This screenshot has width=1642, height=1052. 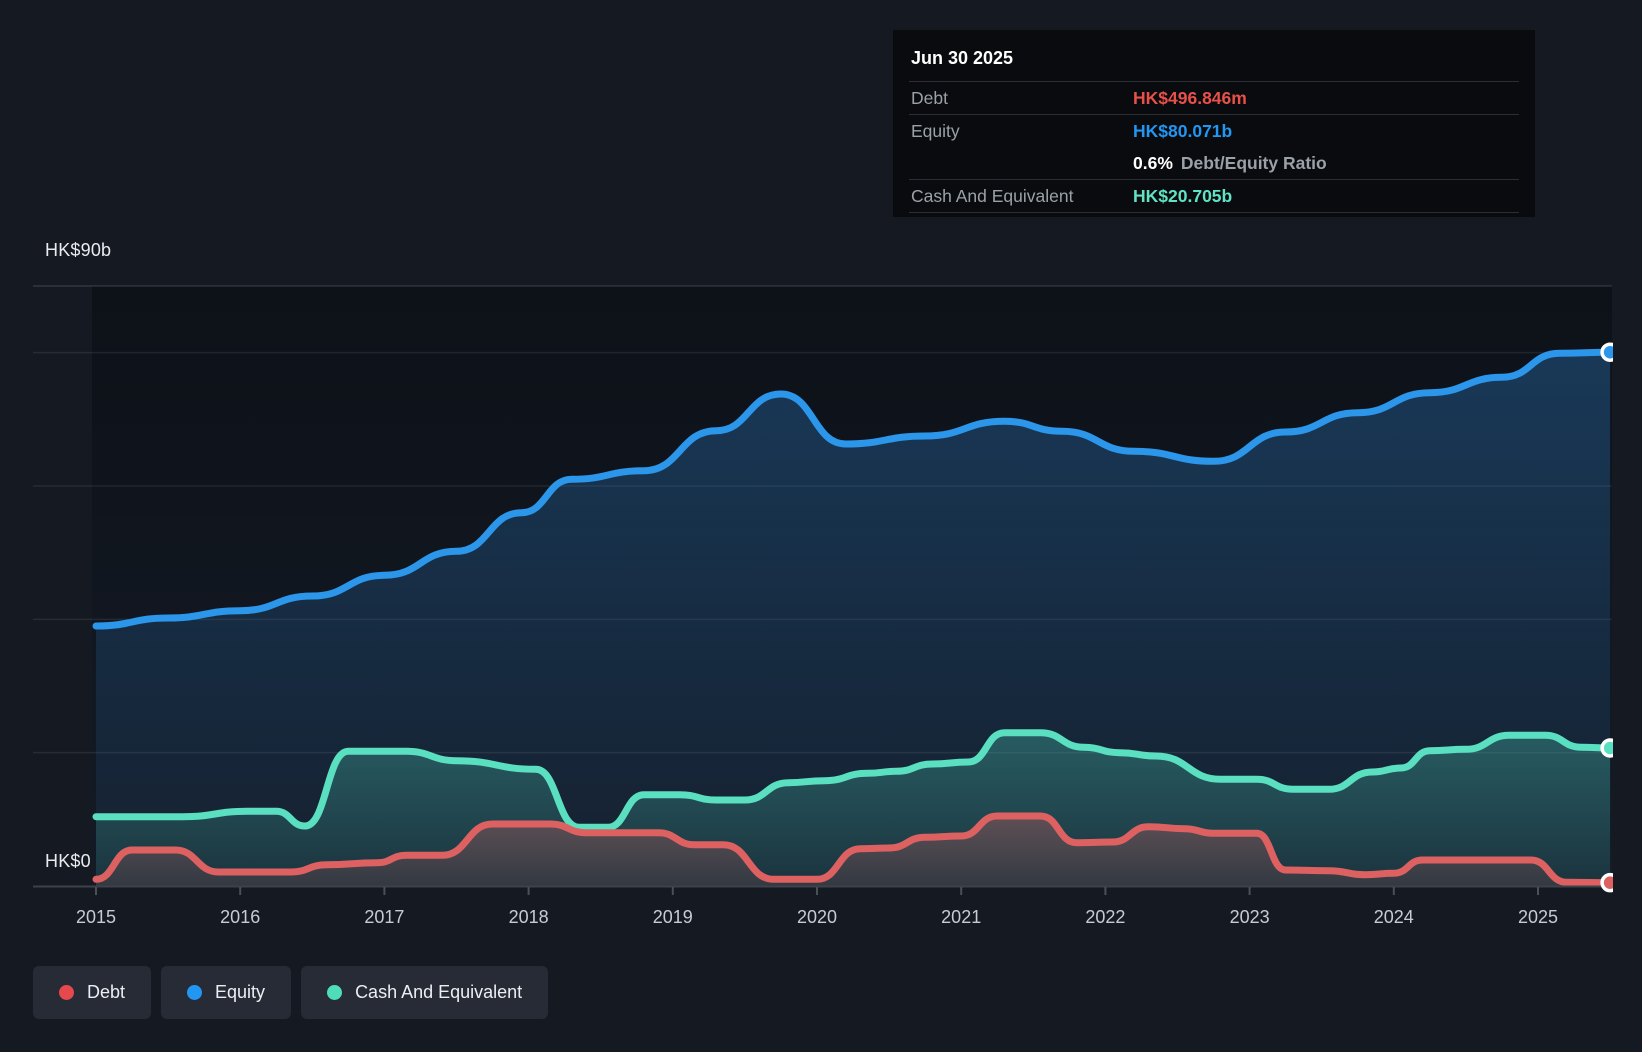 I want to click on tooltip-ratio-value: 0.6%, so click(x=1153, y=162).